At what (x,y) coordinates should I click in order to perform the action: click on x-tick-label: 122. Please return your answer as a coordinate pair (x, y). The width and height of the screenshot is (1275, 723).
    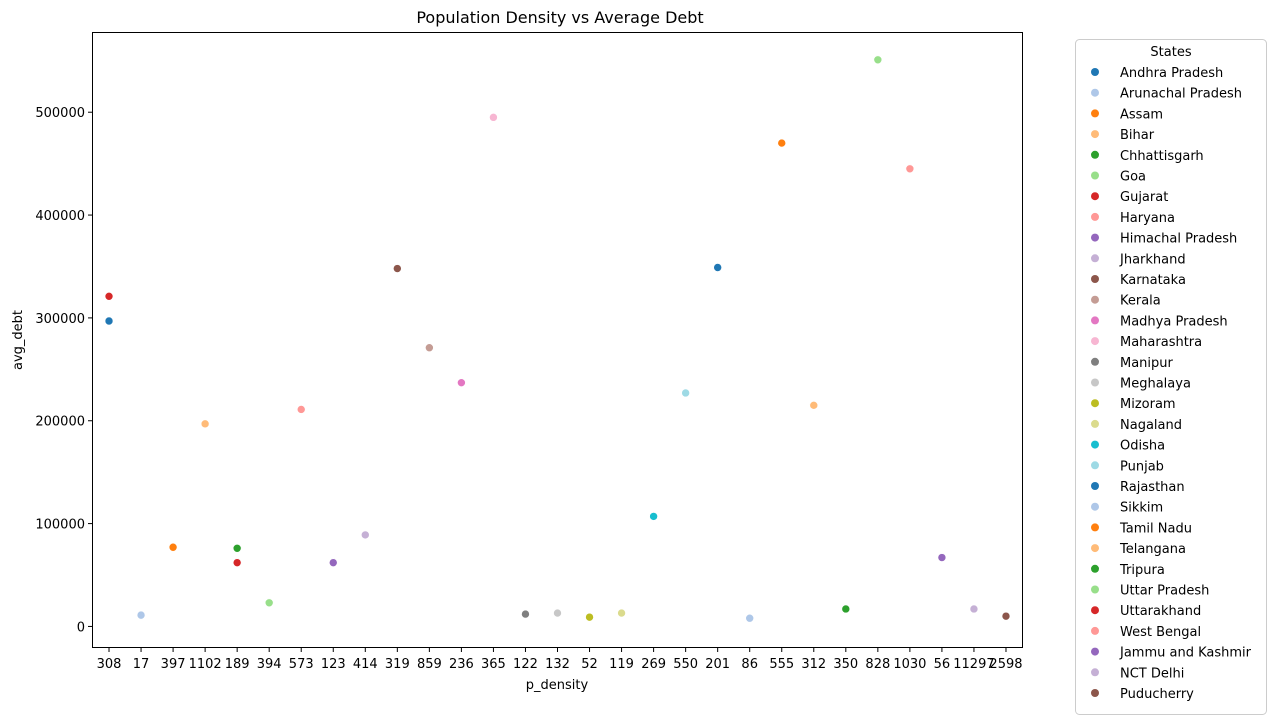
    Looking at the image, I should click on (525, 664).